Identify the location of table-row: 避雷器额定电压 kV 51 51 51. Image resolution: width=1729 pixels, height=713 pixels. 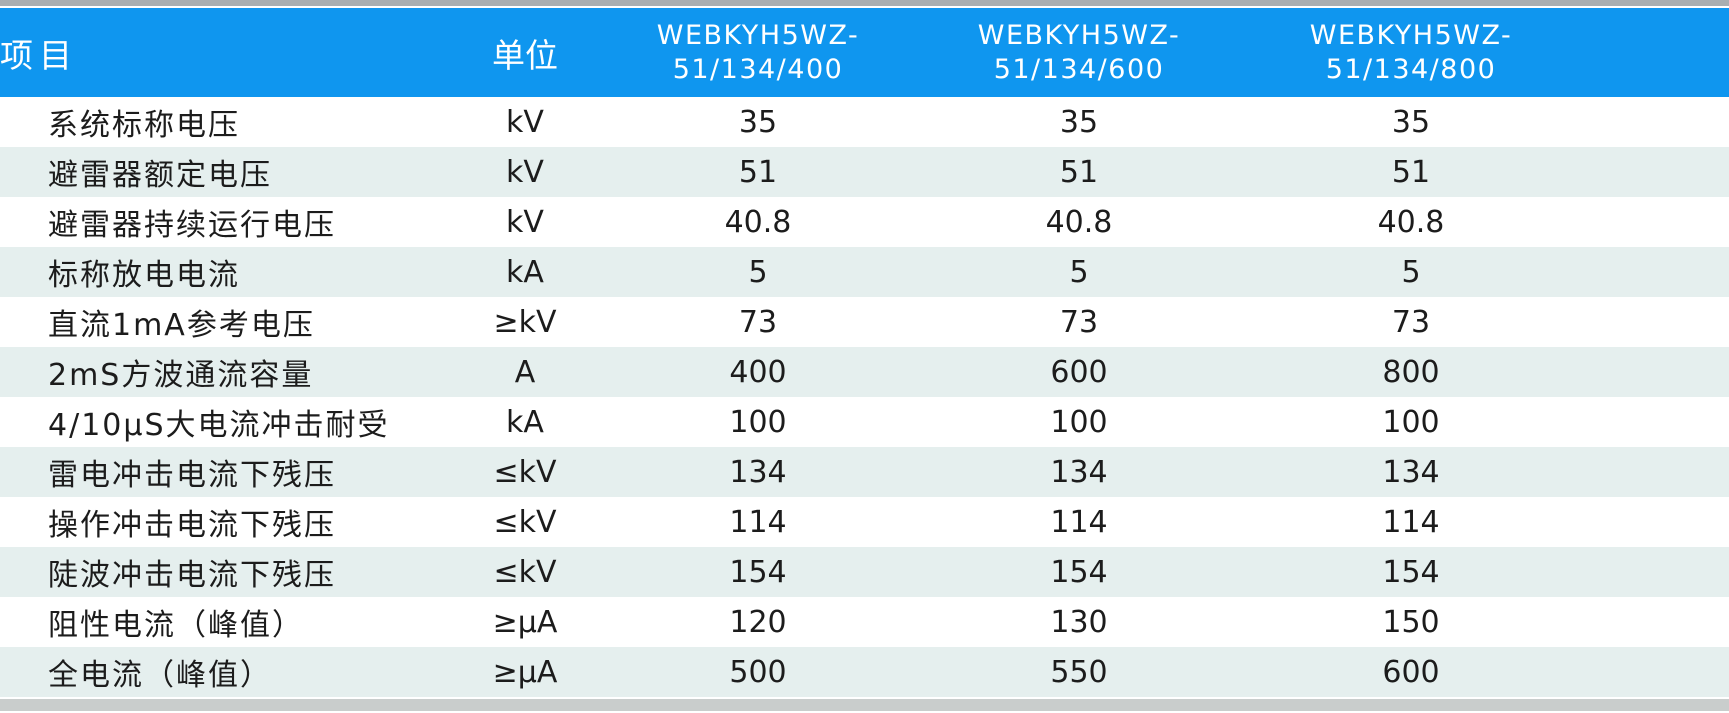
(864, 172).